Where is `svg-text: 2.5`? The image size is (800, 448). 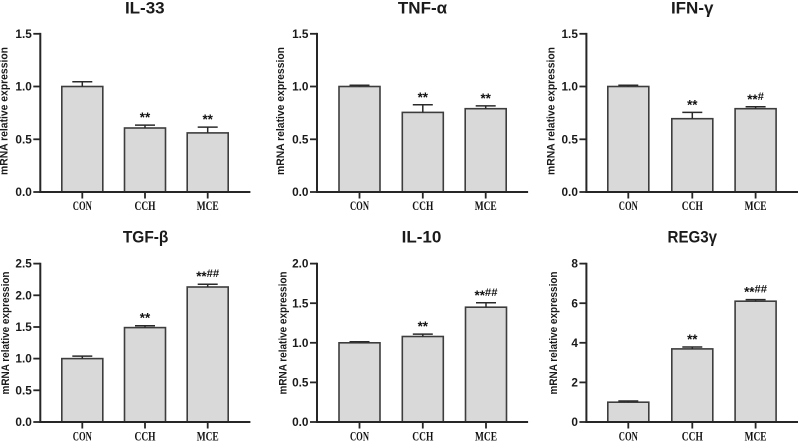 svg-text: 2.5 is located at coordinates (23, 264).